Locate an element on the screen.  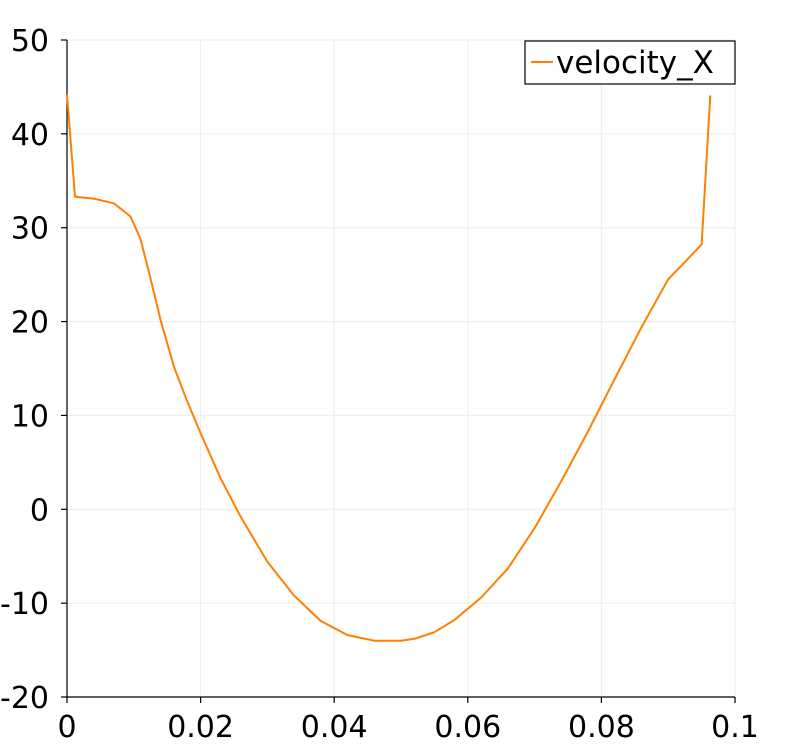
y-tick-label: 30 is located at coordinates (30, 229).